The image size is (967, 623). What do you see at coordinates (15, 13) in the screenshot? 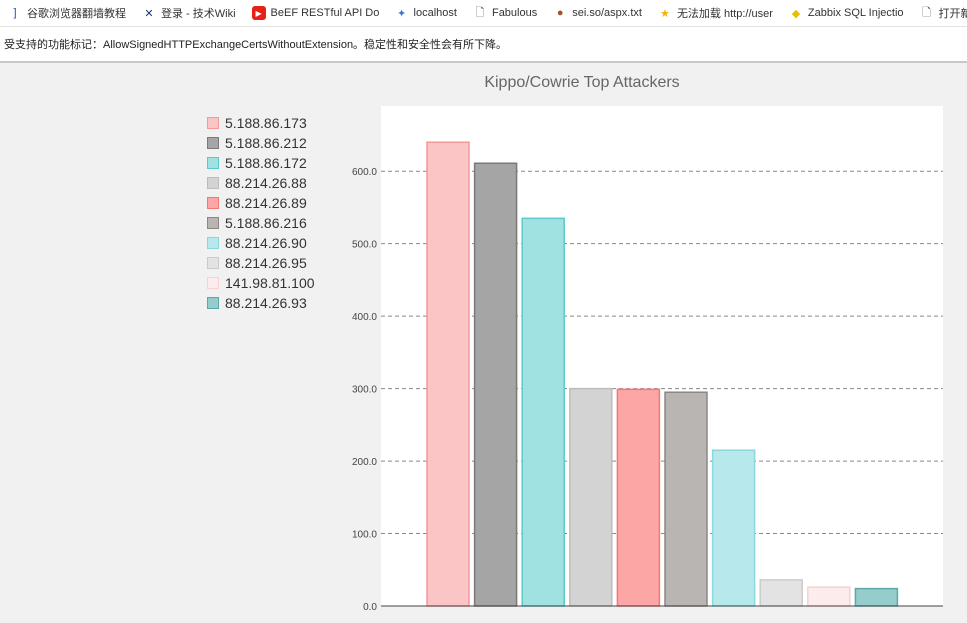
I see `bracket-icon: ]` at bounding box center [15, 13].